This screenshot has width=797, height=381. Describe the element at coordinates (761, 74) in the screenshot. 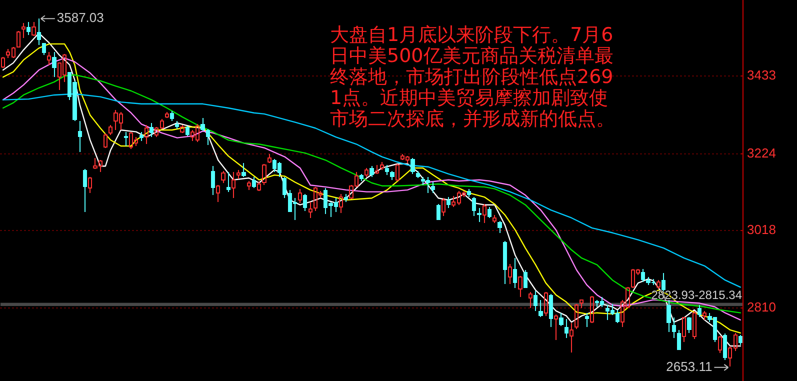

I see `y-tick-label: 3433` at that location.